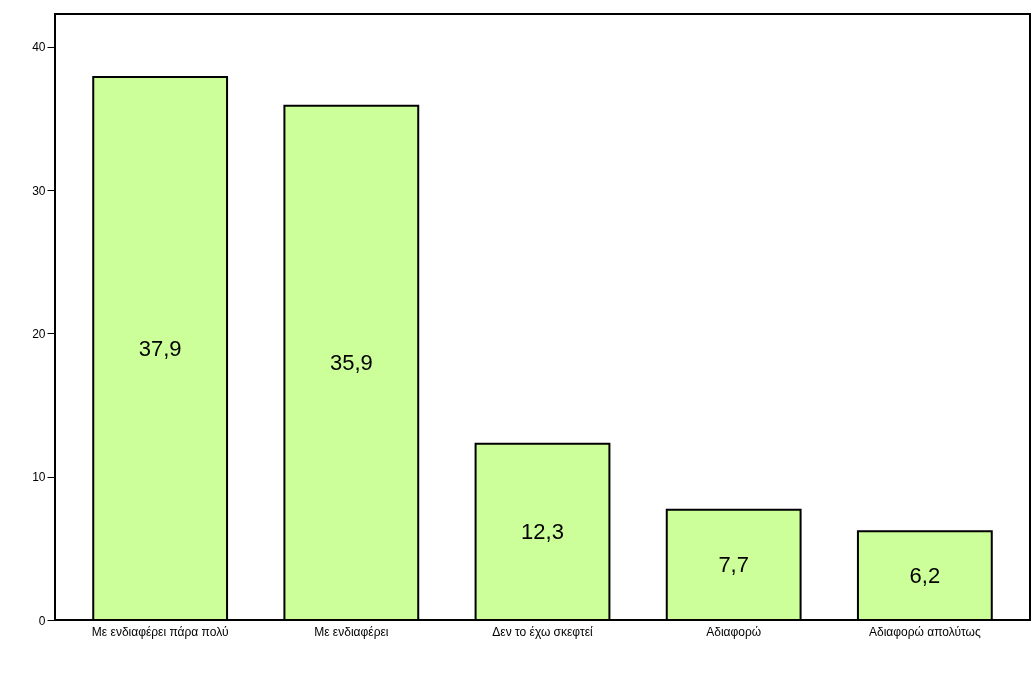  What do you see at coordinates (160, 348) in the screenshot?
I see `data-label: 37,9` at bounding box center [160, 348].